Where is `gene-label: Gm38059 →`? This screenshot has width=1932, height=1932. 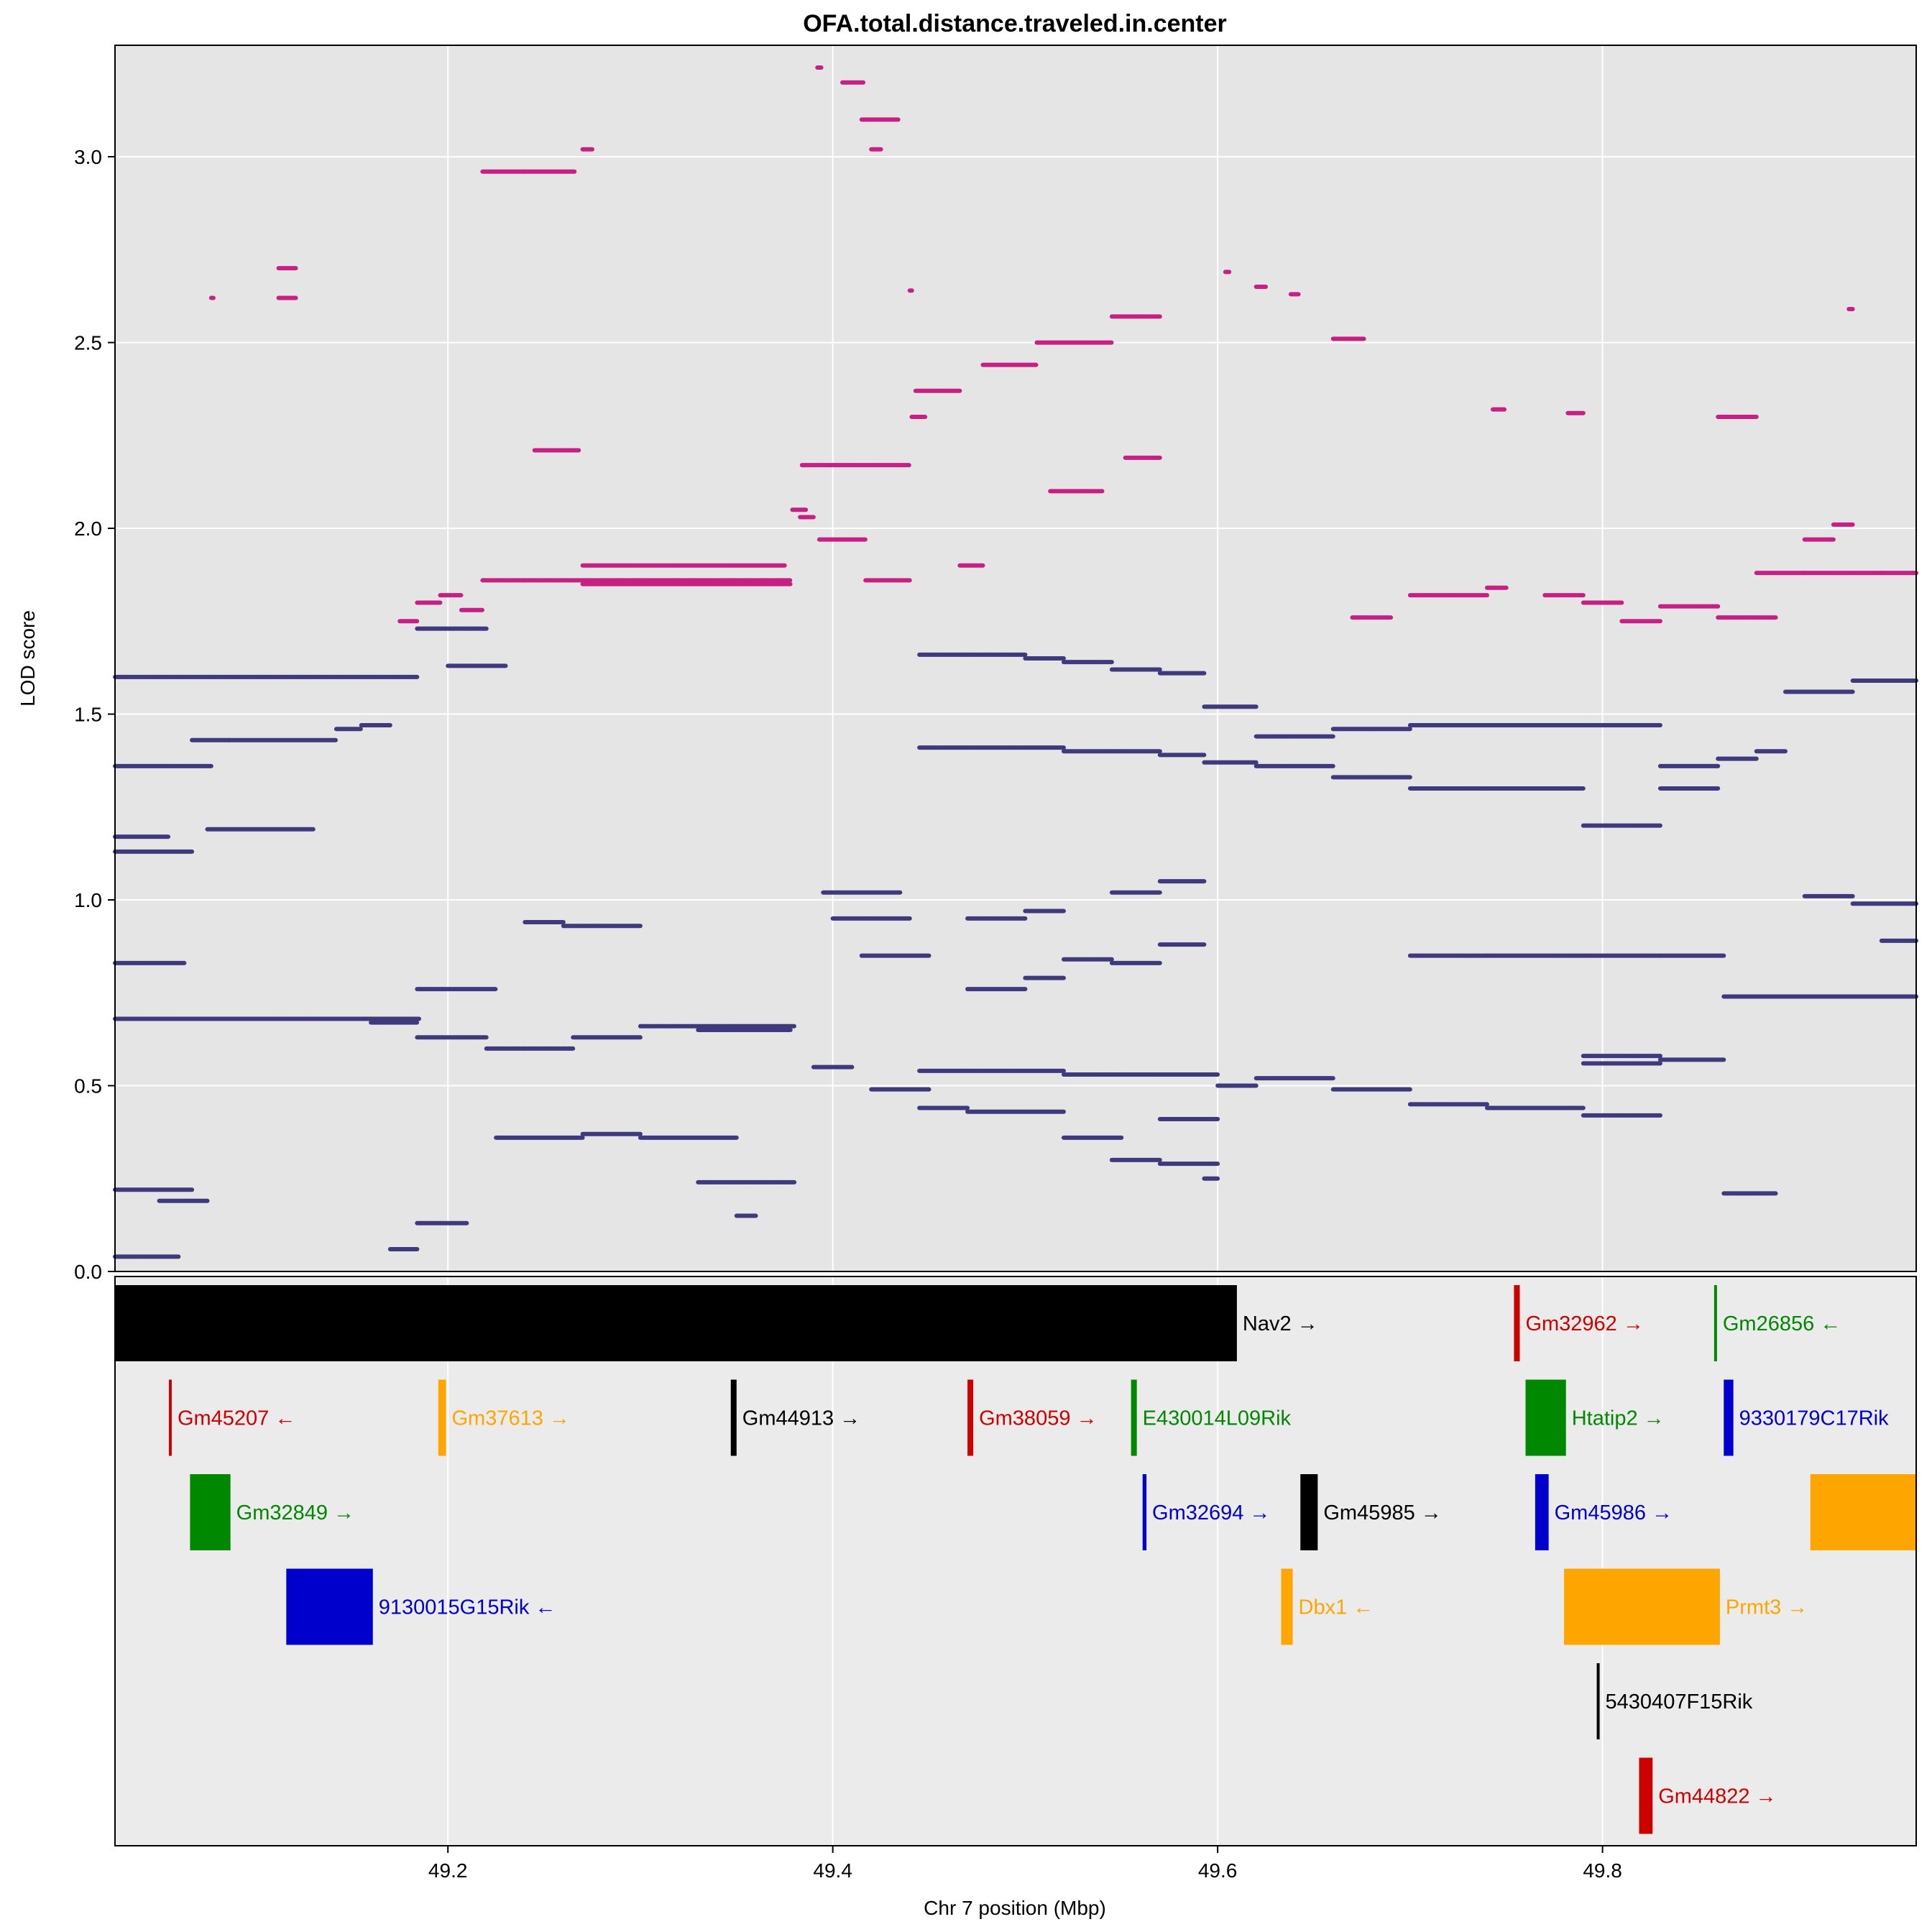 gene-label: Gm38059 → is located at coordinates (1038, 1418).